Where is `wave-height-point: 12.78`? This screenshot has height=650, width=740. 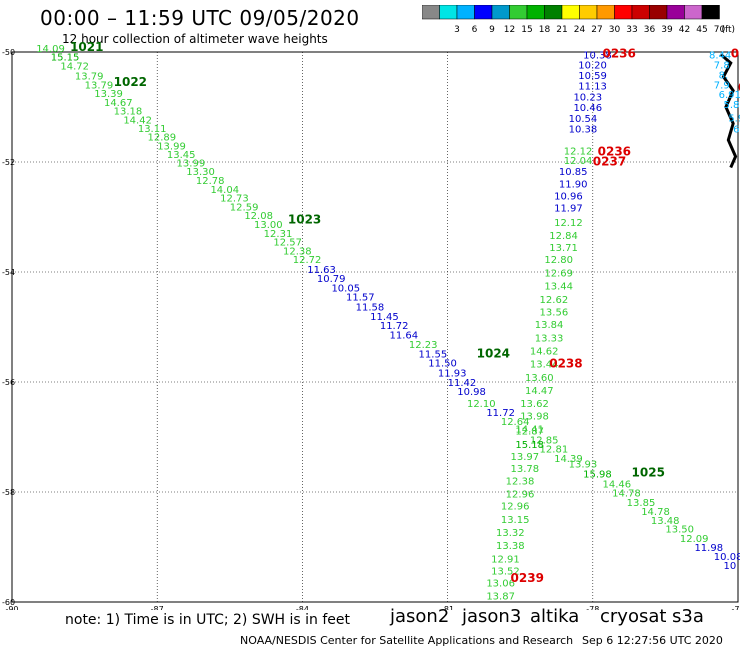 wave-height-point: 12.78 is located at coordinates (210, 181).